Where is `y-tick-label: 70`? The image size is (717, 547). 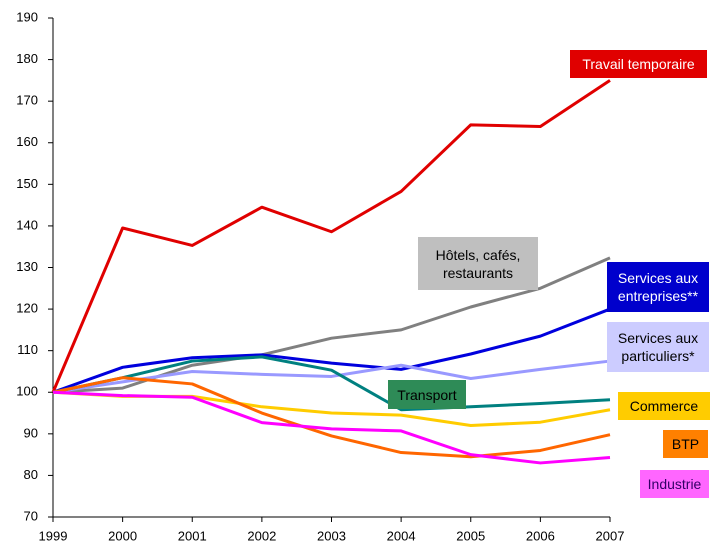 y-tick-label: 70 is located at coordinates (31, 515).